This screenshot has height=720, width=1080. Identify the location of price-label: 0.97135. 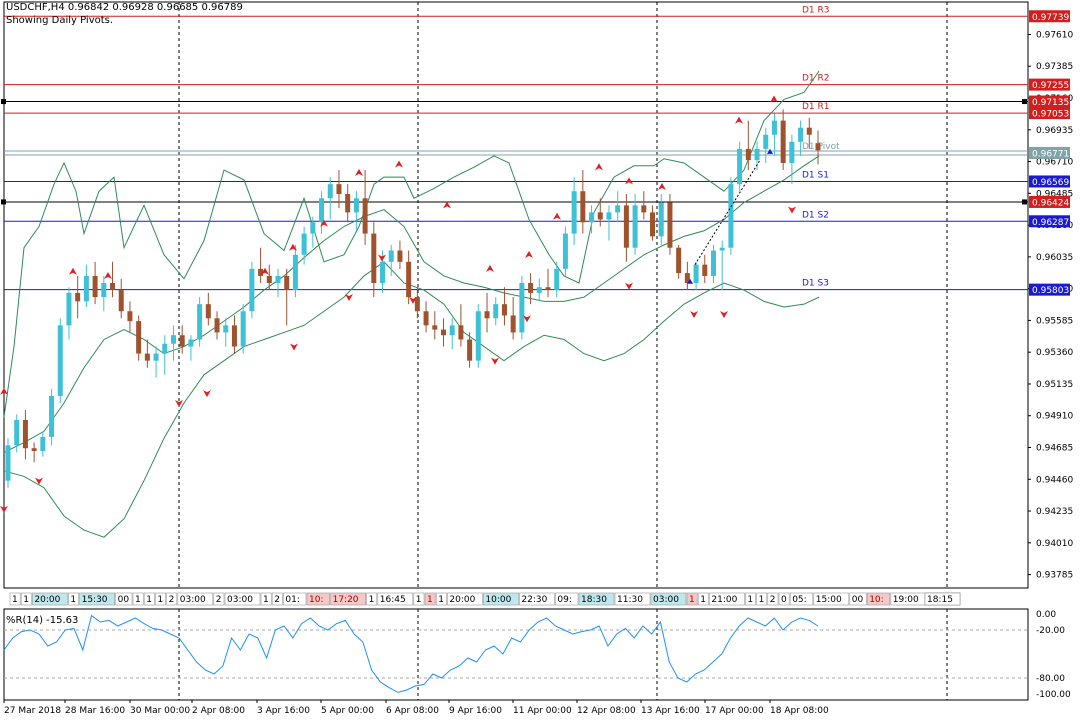
(1050, 103).